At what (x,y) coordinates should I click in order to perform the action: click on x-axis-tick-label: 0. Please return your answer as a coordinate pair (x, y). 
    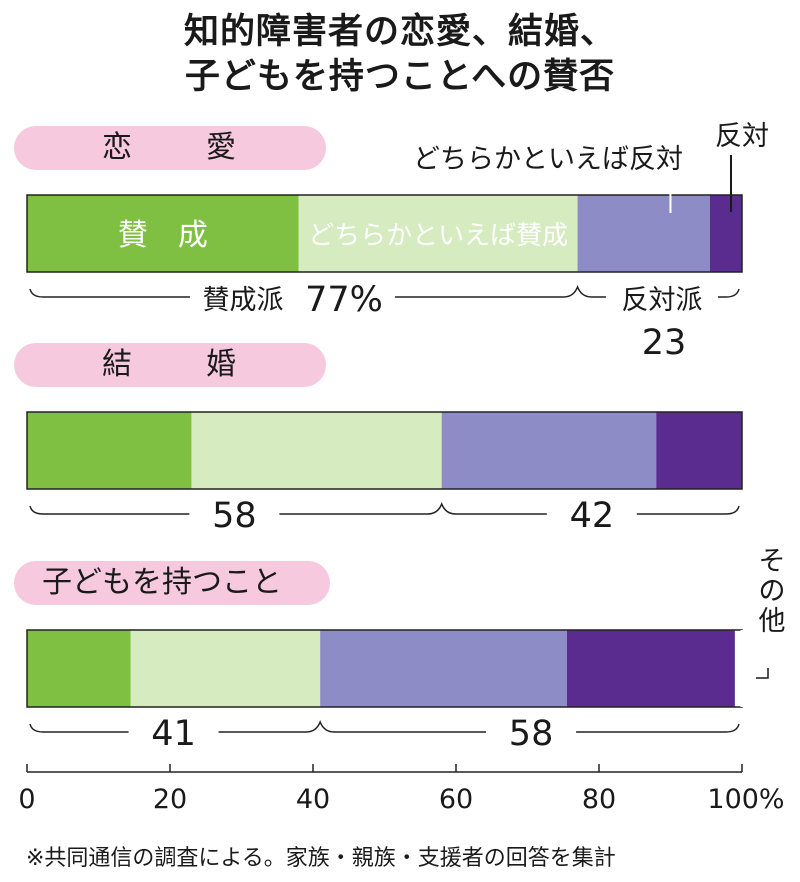
    Looking at the image, I should click on (26, 799).